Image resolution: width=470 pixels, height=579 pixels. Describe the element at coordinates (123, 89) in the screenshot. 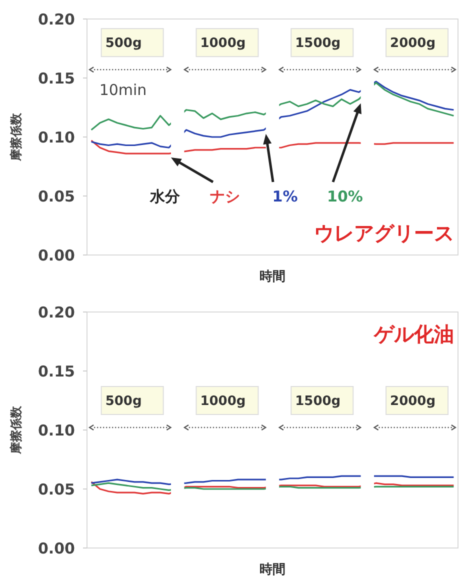

I see `annotation: 10min` at that location.